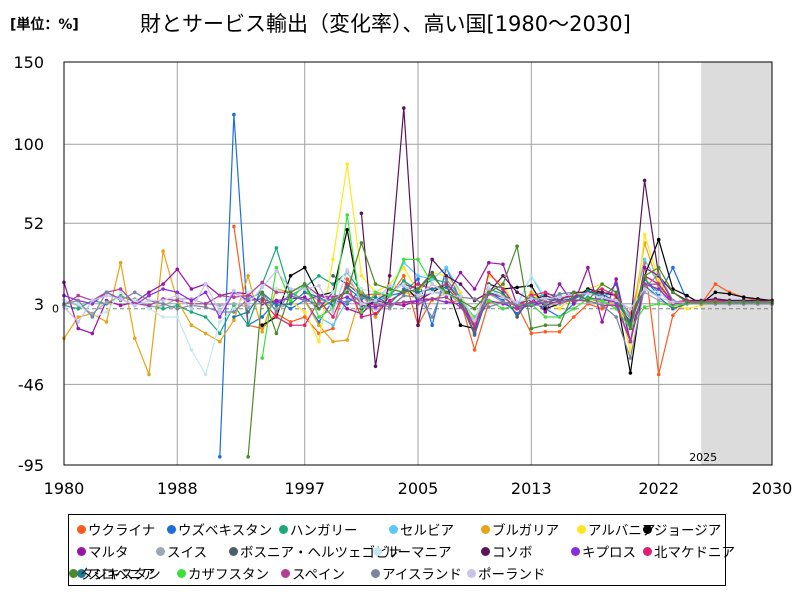  I want to click on x-tick-label: 1988, so click(177, 488).